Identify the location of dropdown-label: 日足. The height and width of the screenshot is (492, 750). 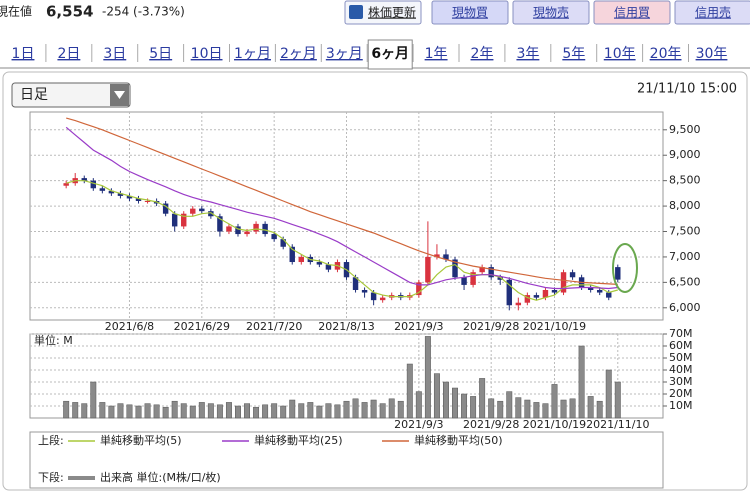
(34, 95).